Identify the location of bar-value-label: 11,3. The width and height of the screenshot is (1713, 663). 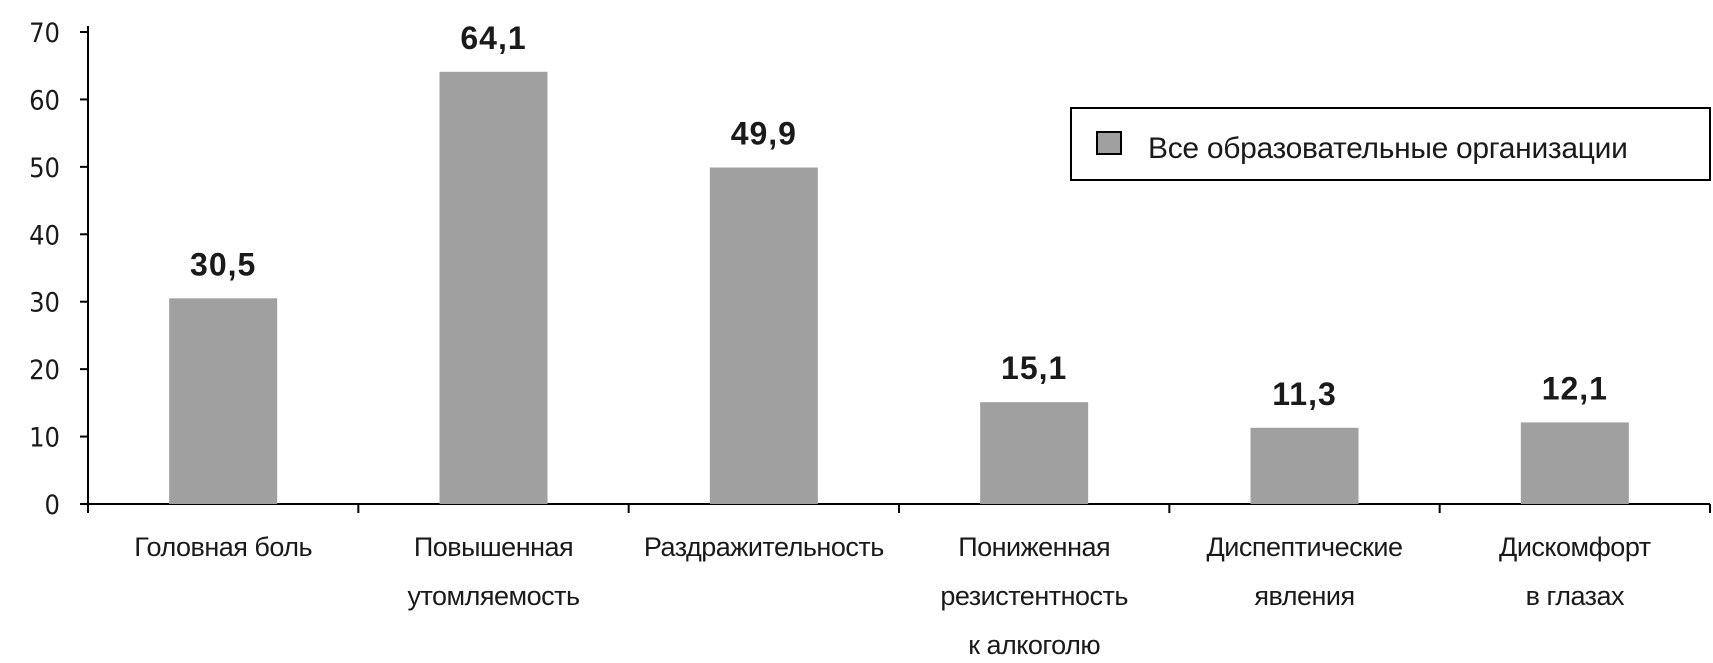
(1304, 394).